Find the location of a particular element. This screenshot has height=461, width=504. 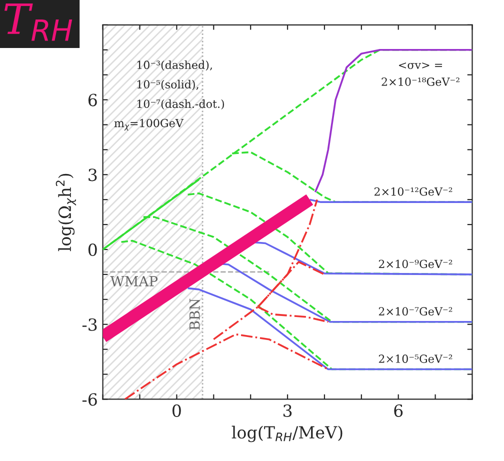

series-label: 2×10⁻¹²GeV⁻² is located at coordinates (413, 191).